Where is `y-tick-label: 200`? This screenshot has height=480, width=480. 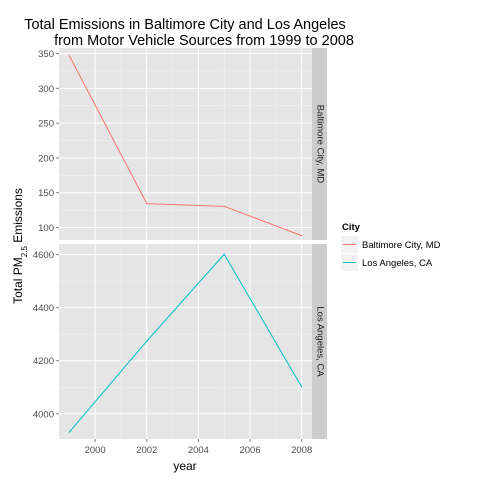
y-tick-label: 200 is located at coordinates (46, 158).